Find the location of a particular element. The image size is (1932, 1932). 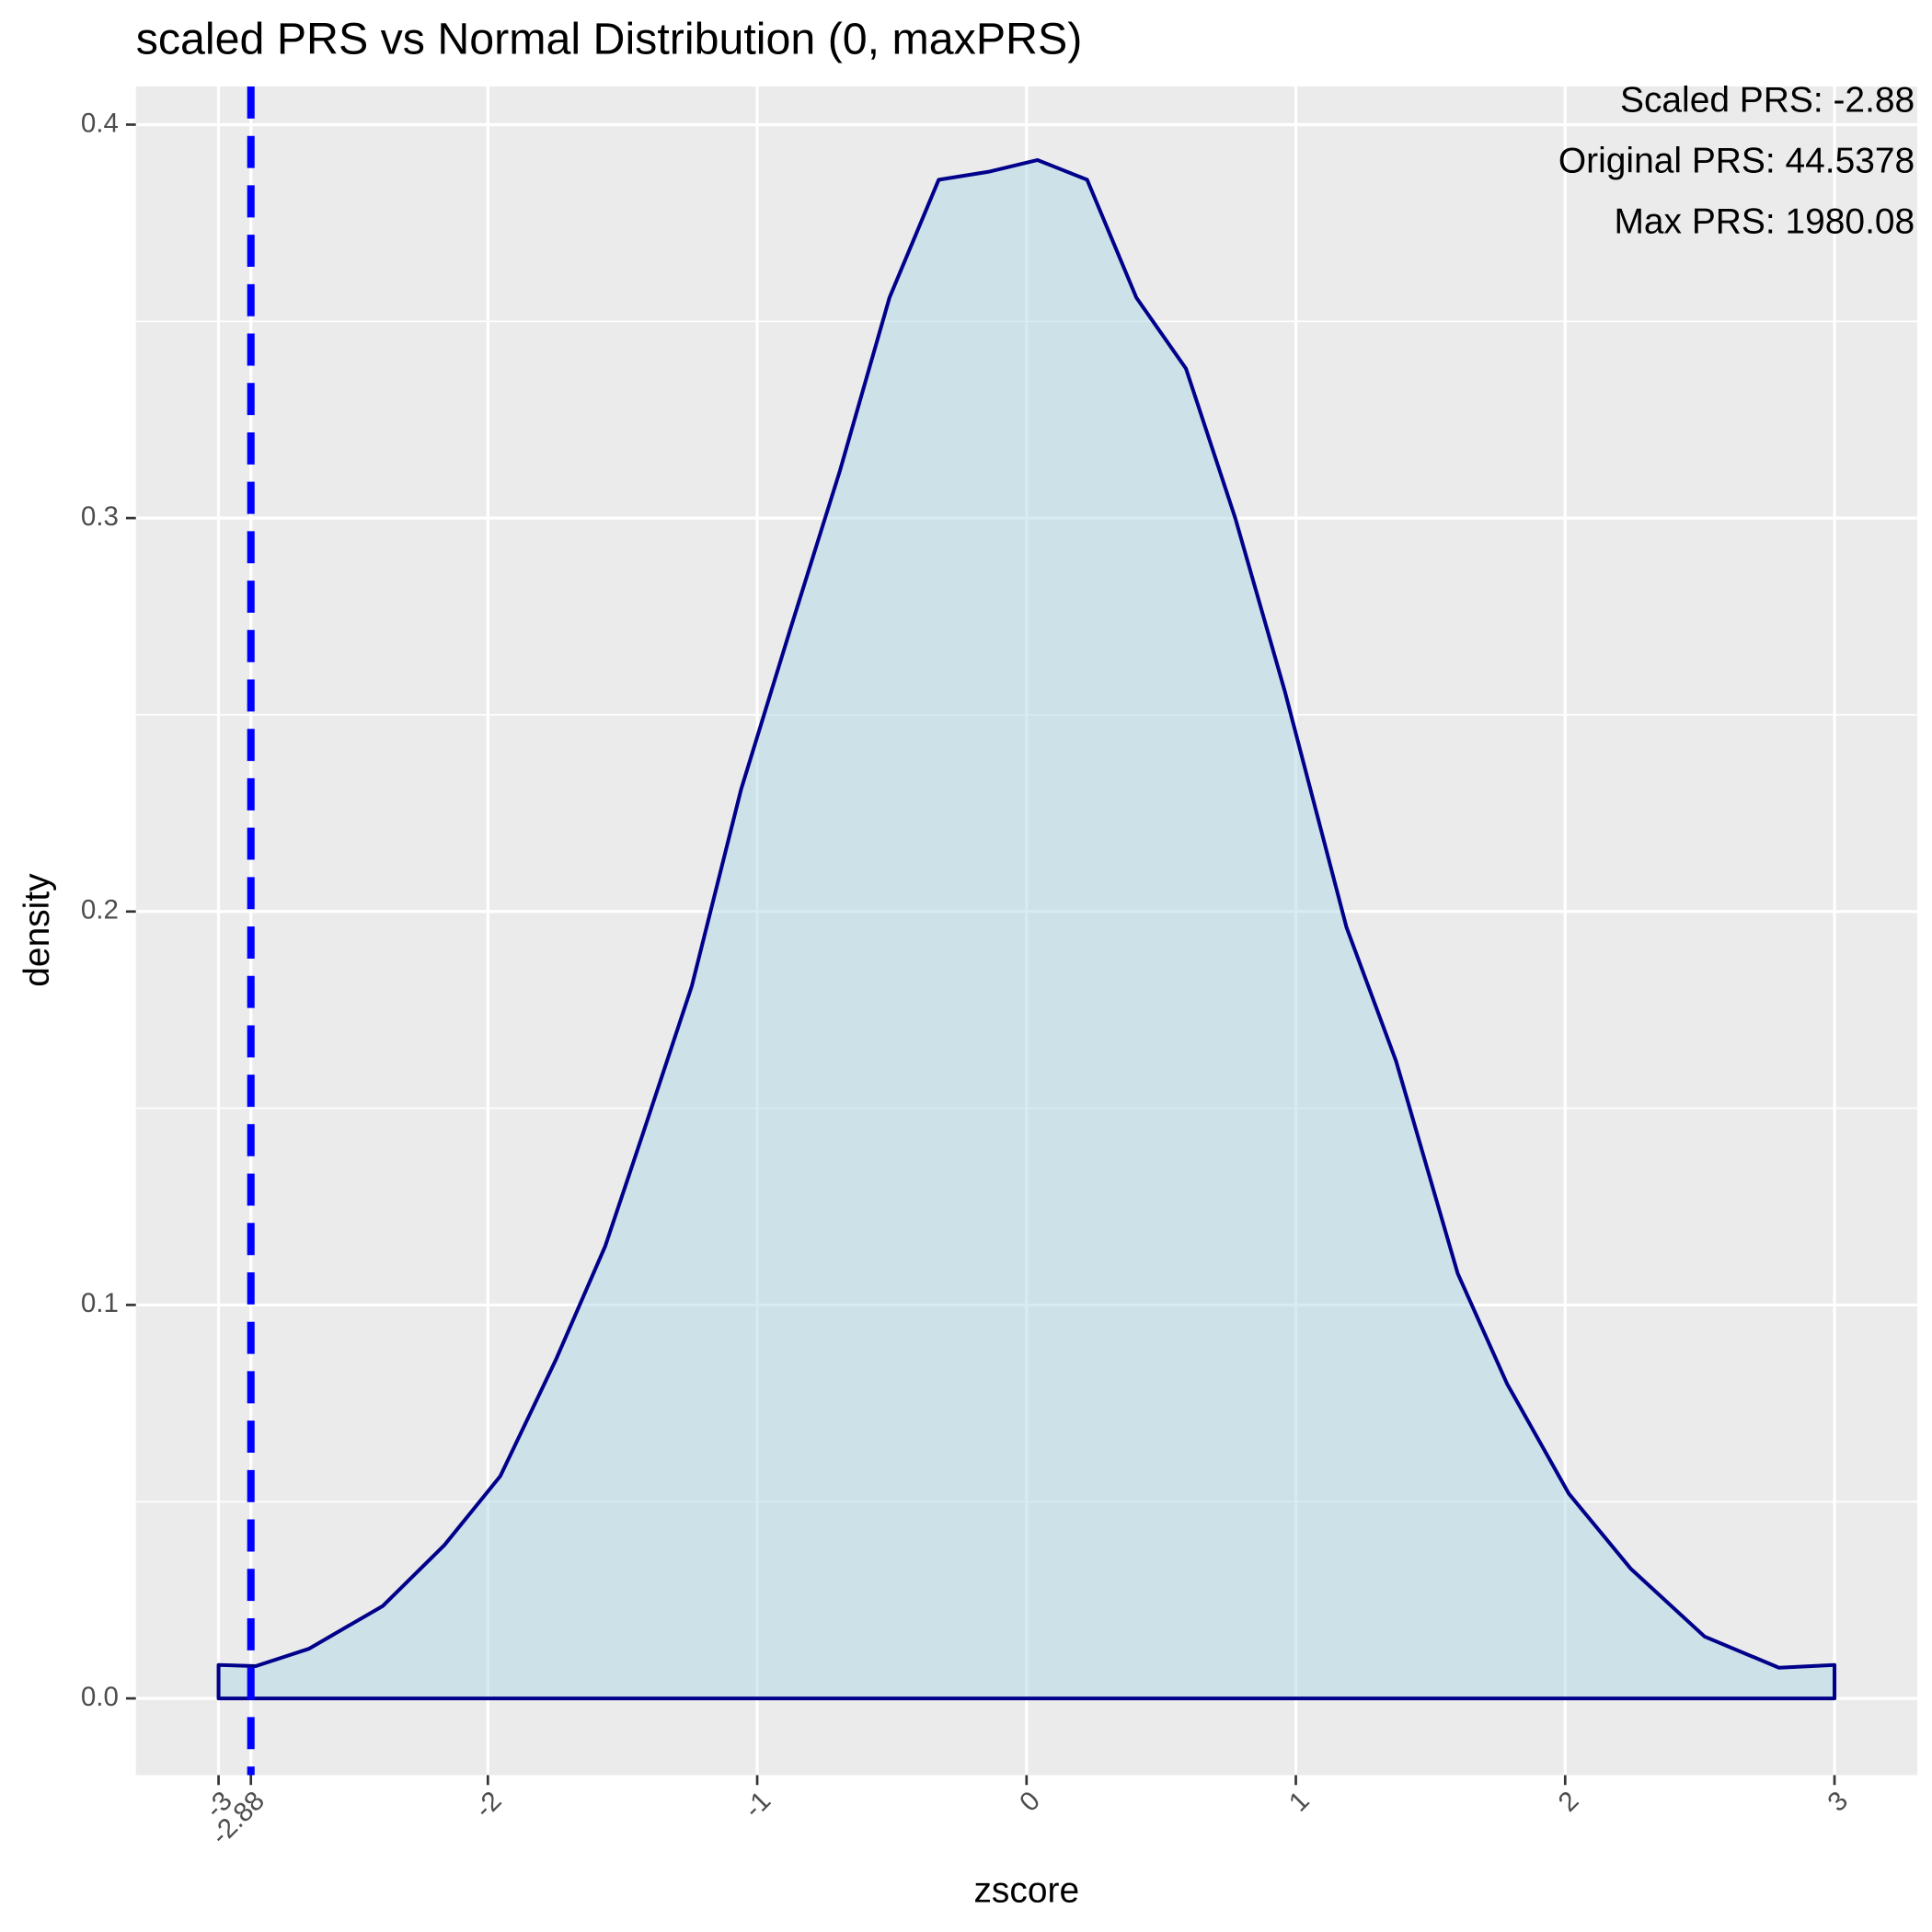

y-tick-label: 0.2 is located at coordinates (100, 910).